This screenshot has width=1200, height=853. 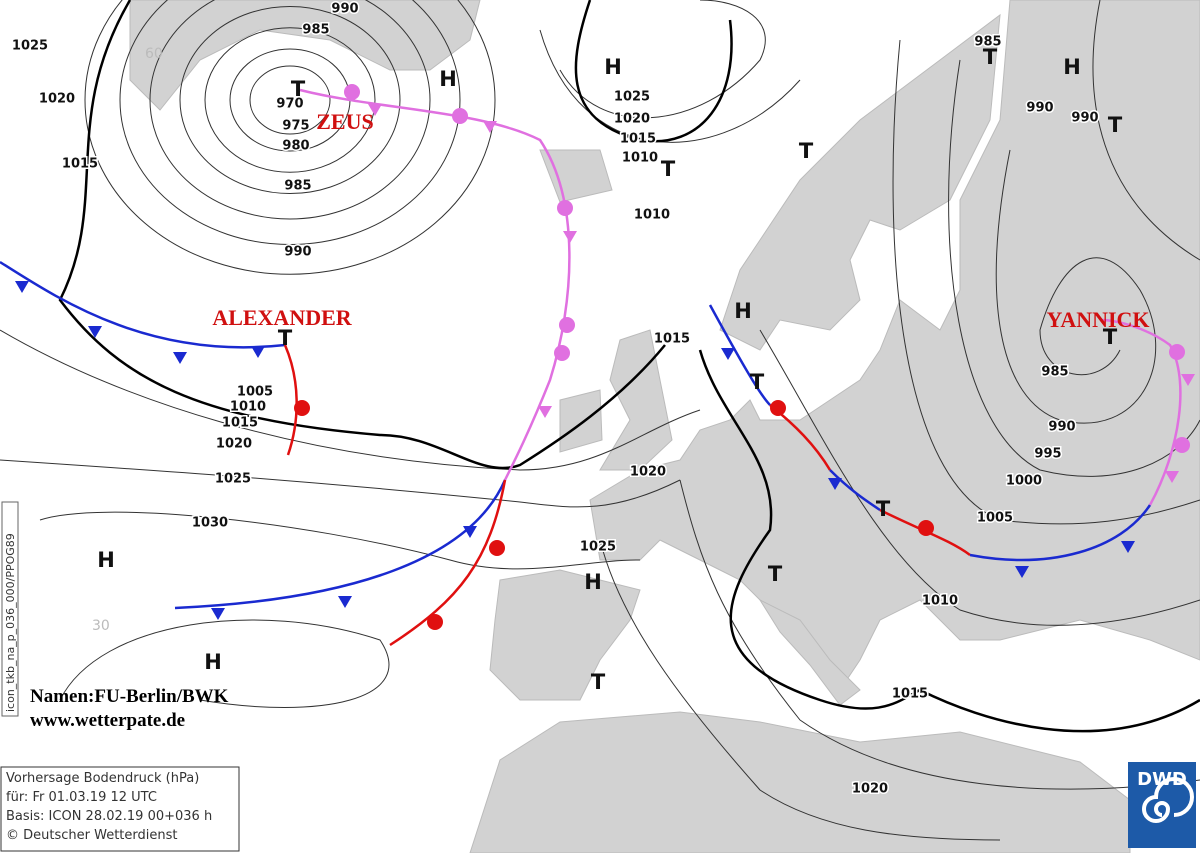 What do you see at coordinates (289, 104) in the screenshot?
I see `isobar-label: 970` at bounding box center [289, 104].